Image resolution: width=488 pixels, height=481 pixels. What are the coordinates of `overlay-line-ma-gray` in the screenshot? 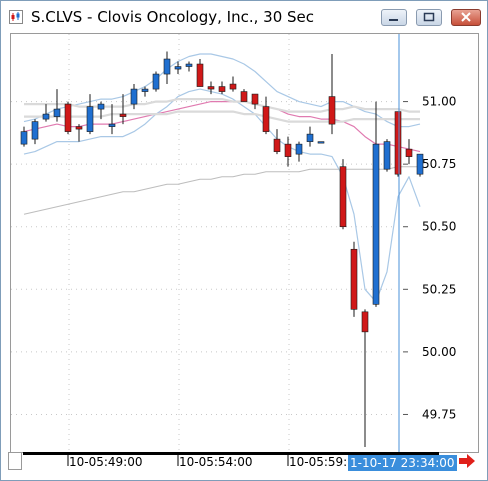 It's located at (221, 190).